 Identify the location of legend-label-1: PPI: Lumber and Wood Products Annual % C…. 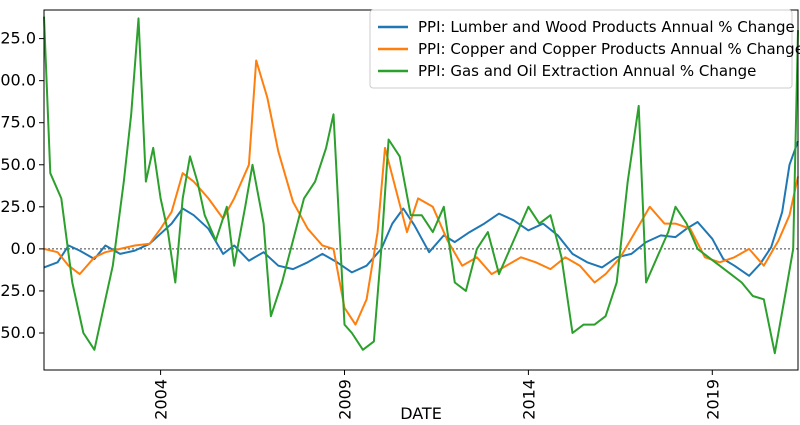
(606, 27).